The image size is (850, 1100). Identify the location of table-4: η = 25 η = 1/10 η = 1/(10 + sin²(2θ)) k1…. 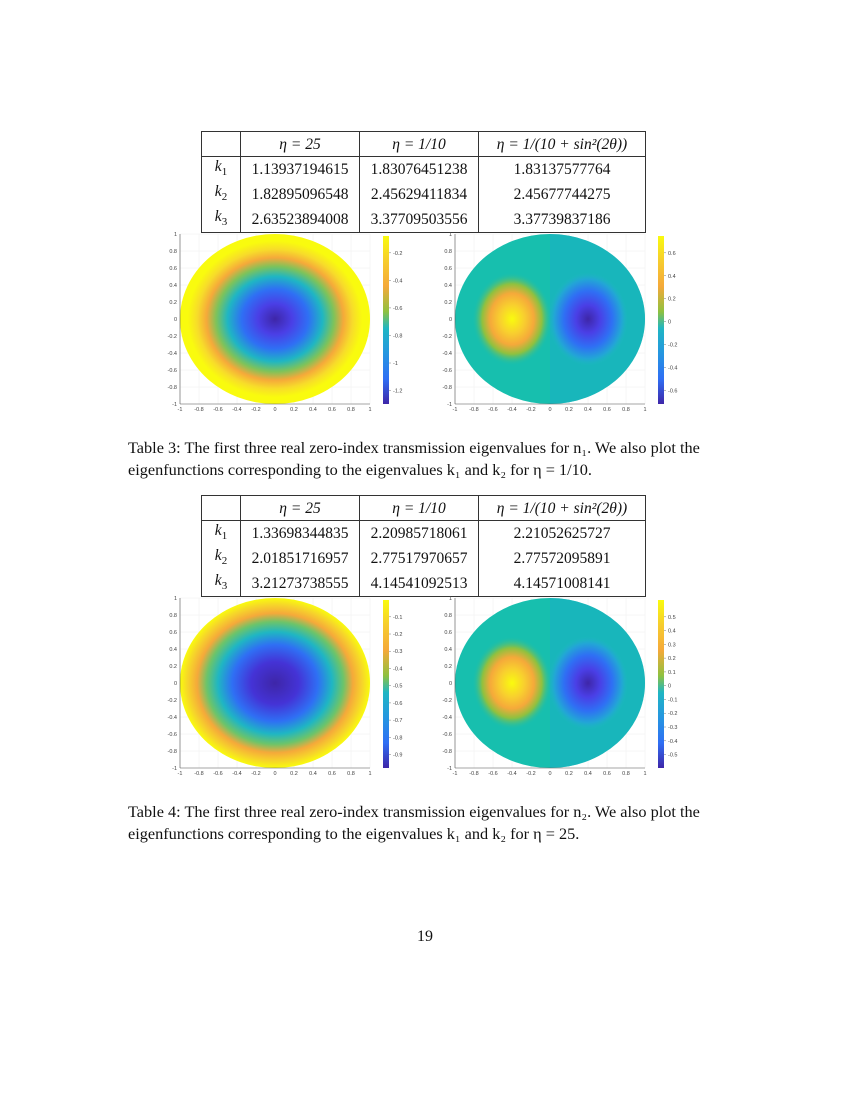
(423, 546).